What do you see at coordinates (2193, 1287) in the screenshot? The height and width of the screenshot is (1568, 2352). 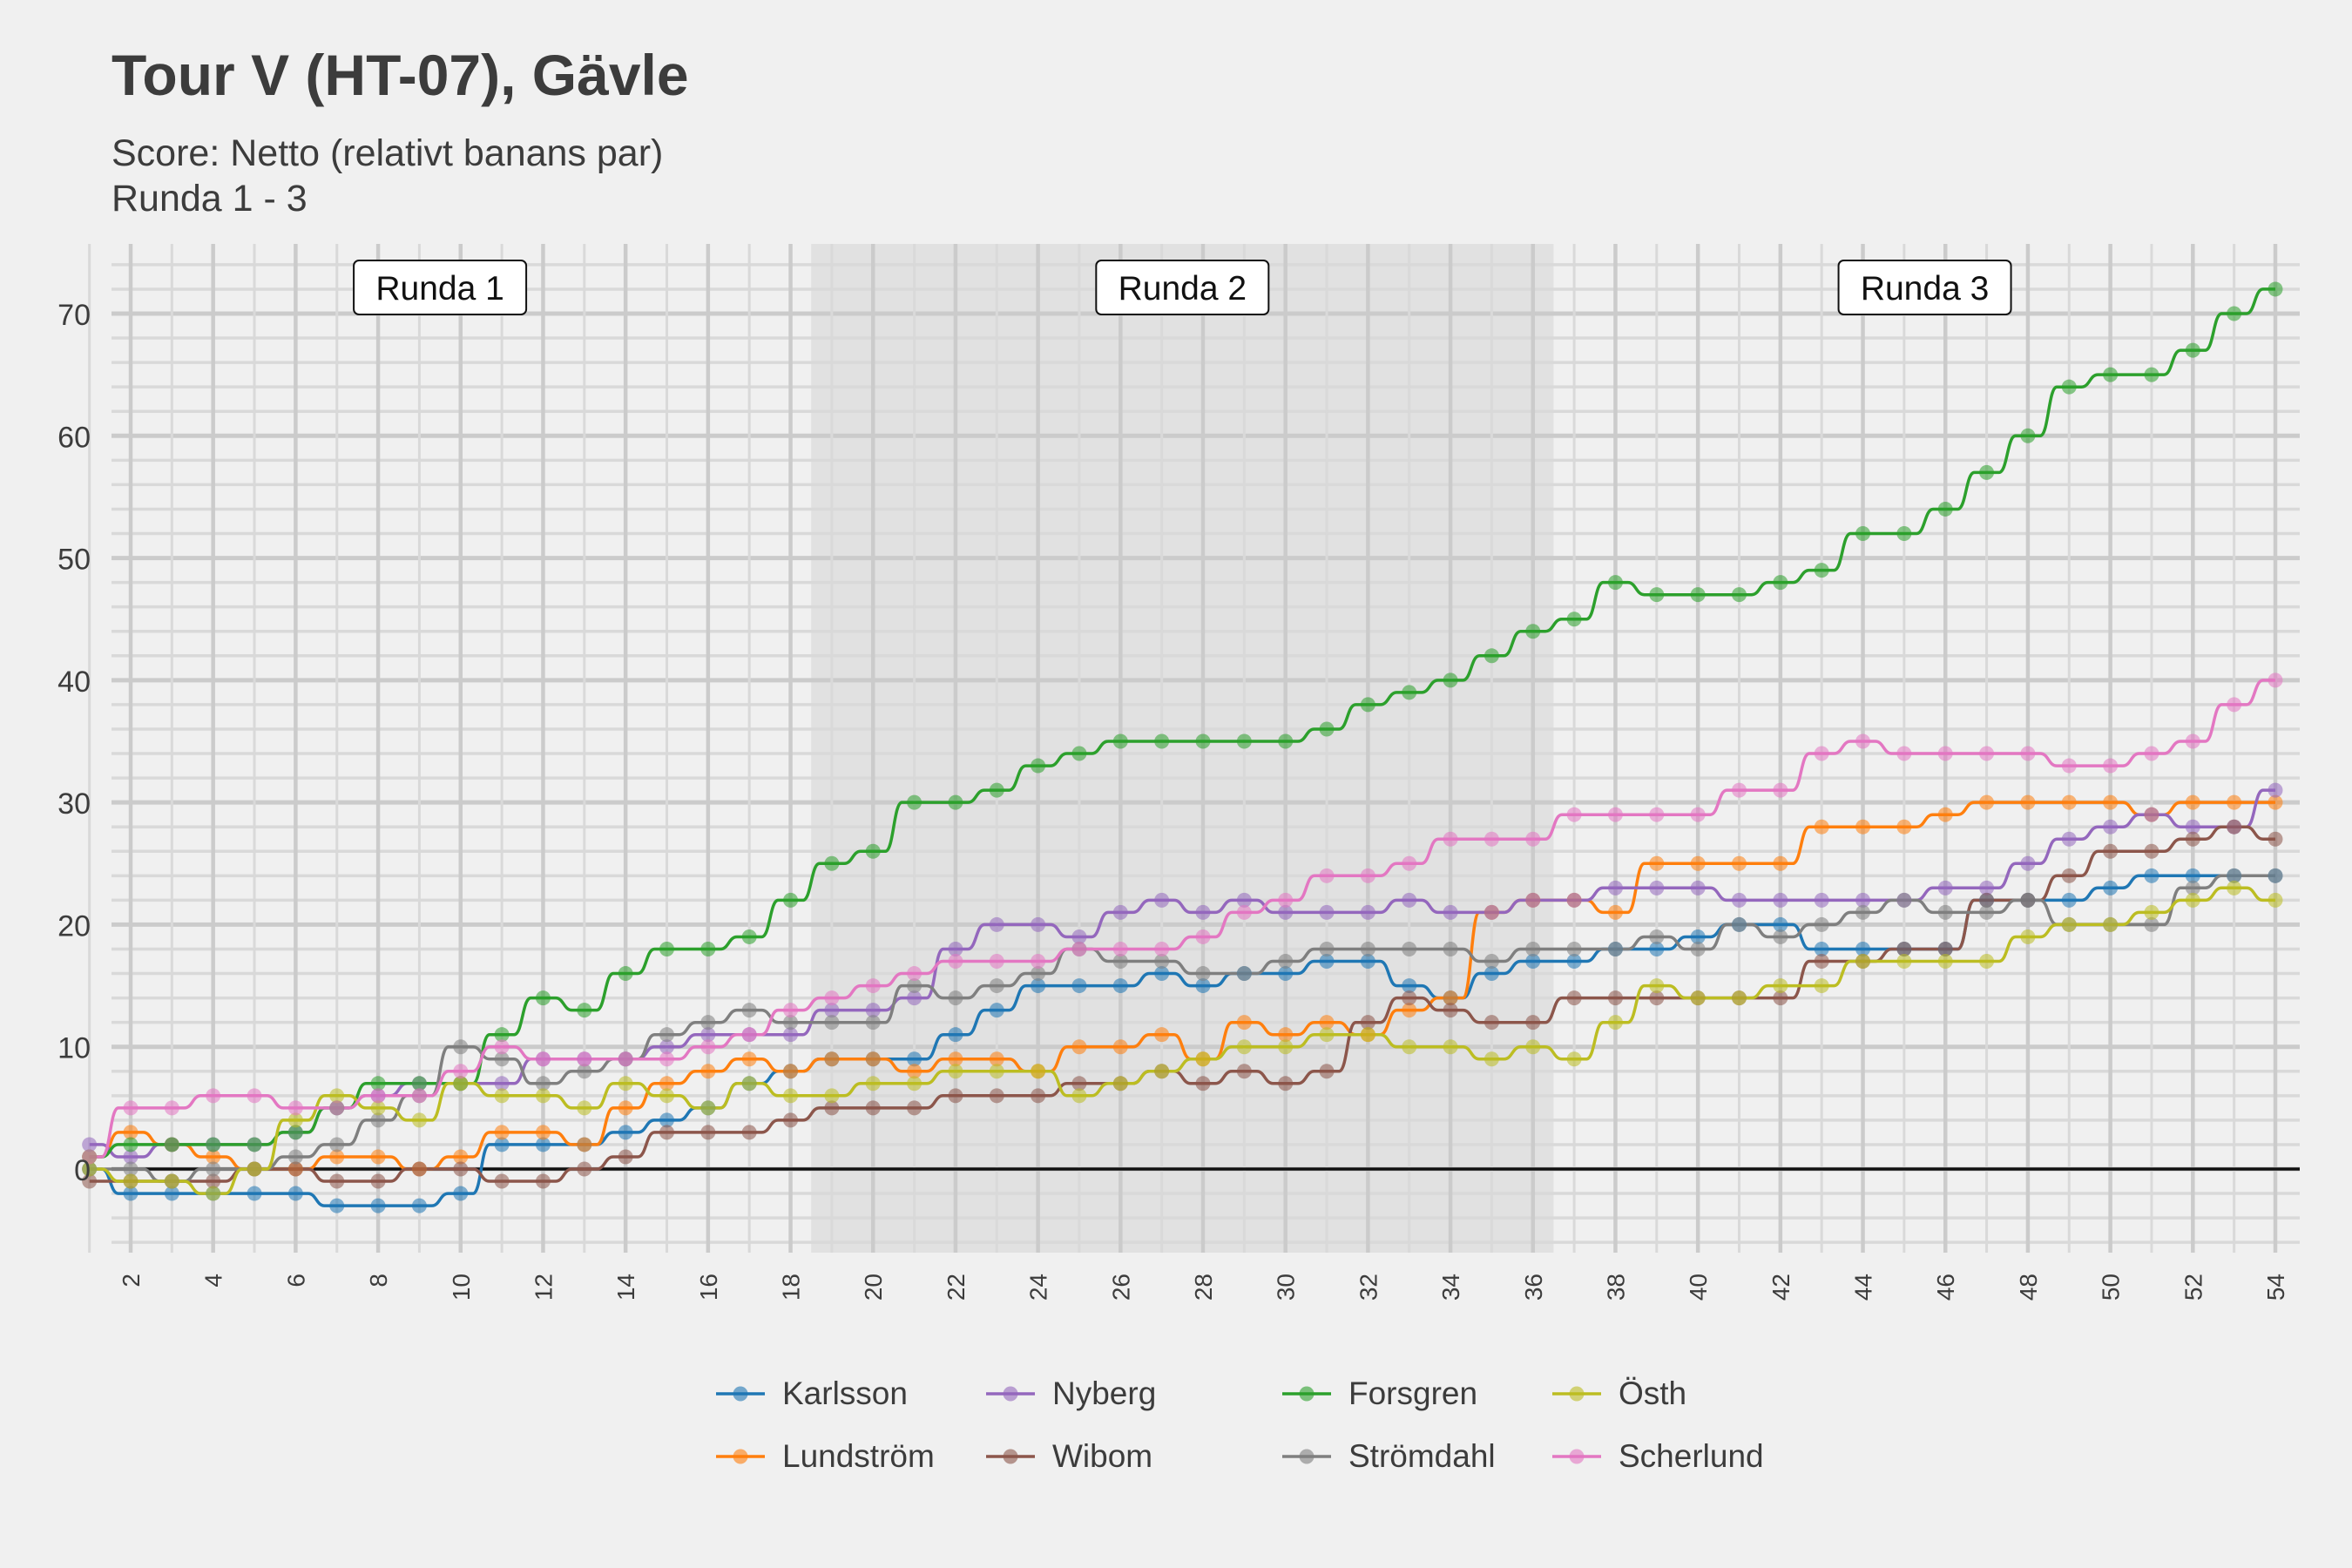 I see `x-tick-label: 52` at bounding box center [2193, 1287].